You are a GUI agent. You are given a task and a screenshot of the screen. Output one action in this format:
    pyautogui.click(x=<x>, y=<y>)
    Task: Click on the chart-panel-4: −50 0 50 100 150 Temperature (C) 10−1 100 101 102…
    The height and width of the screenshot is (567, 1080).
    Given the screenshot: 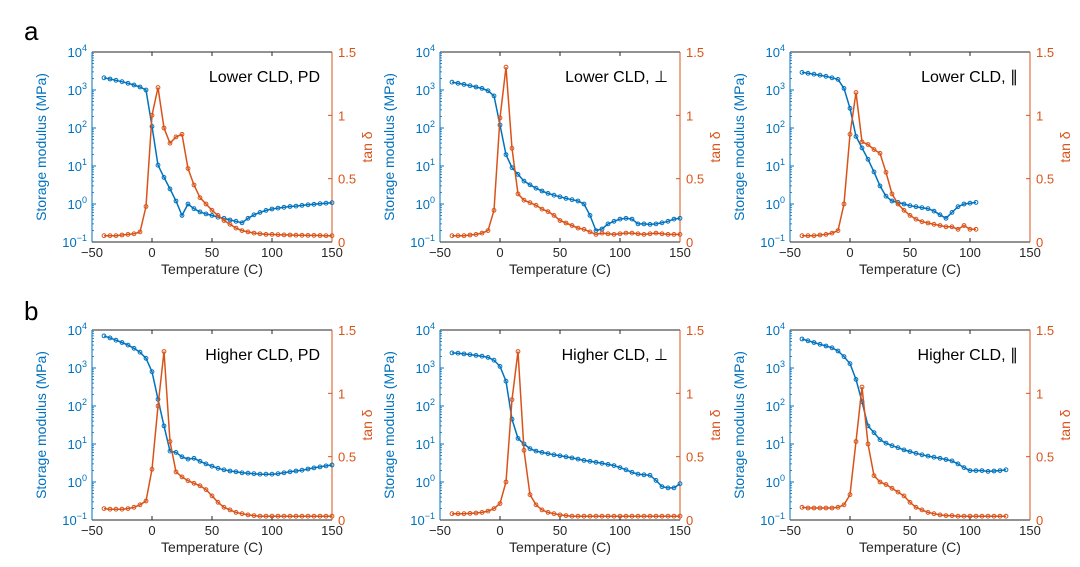 What is the action you would take?
    pyautogui.click(x=204, y=438)
    